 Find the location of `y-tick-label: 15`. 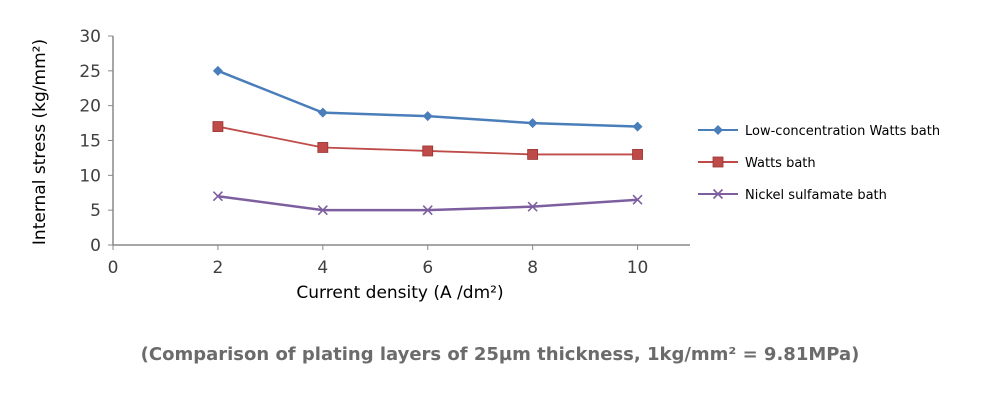

y-tick-label: 15 is located at coordinates (90, 142).